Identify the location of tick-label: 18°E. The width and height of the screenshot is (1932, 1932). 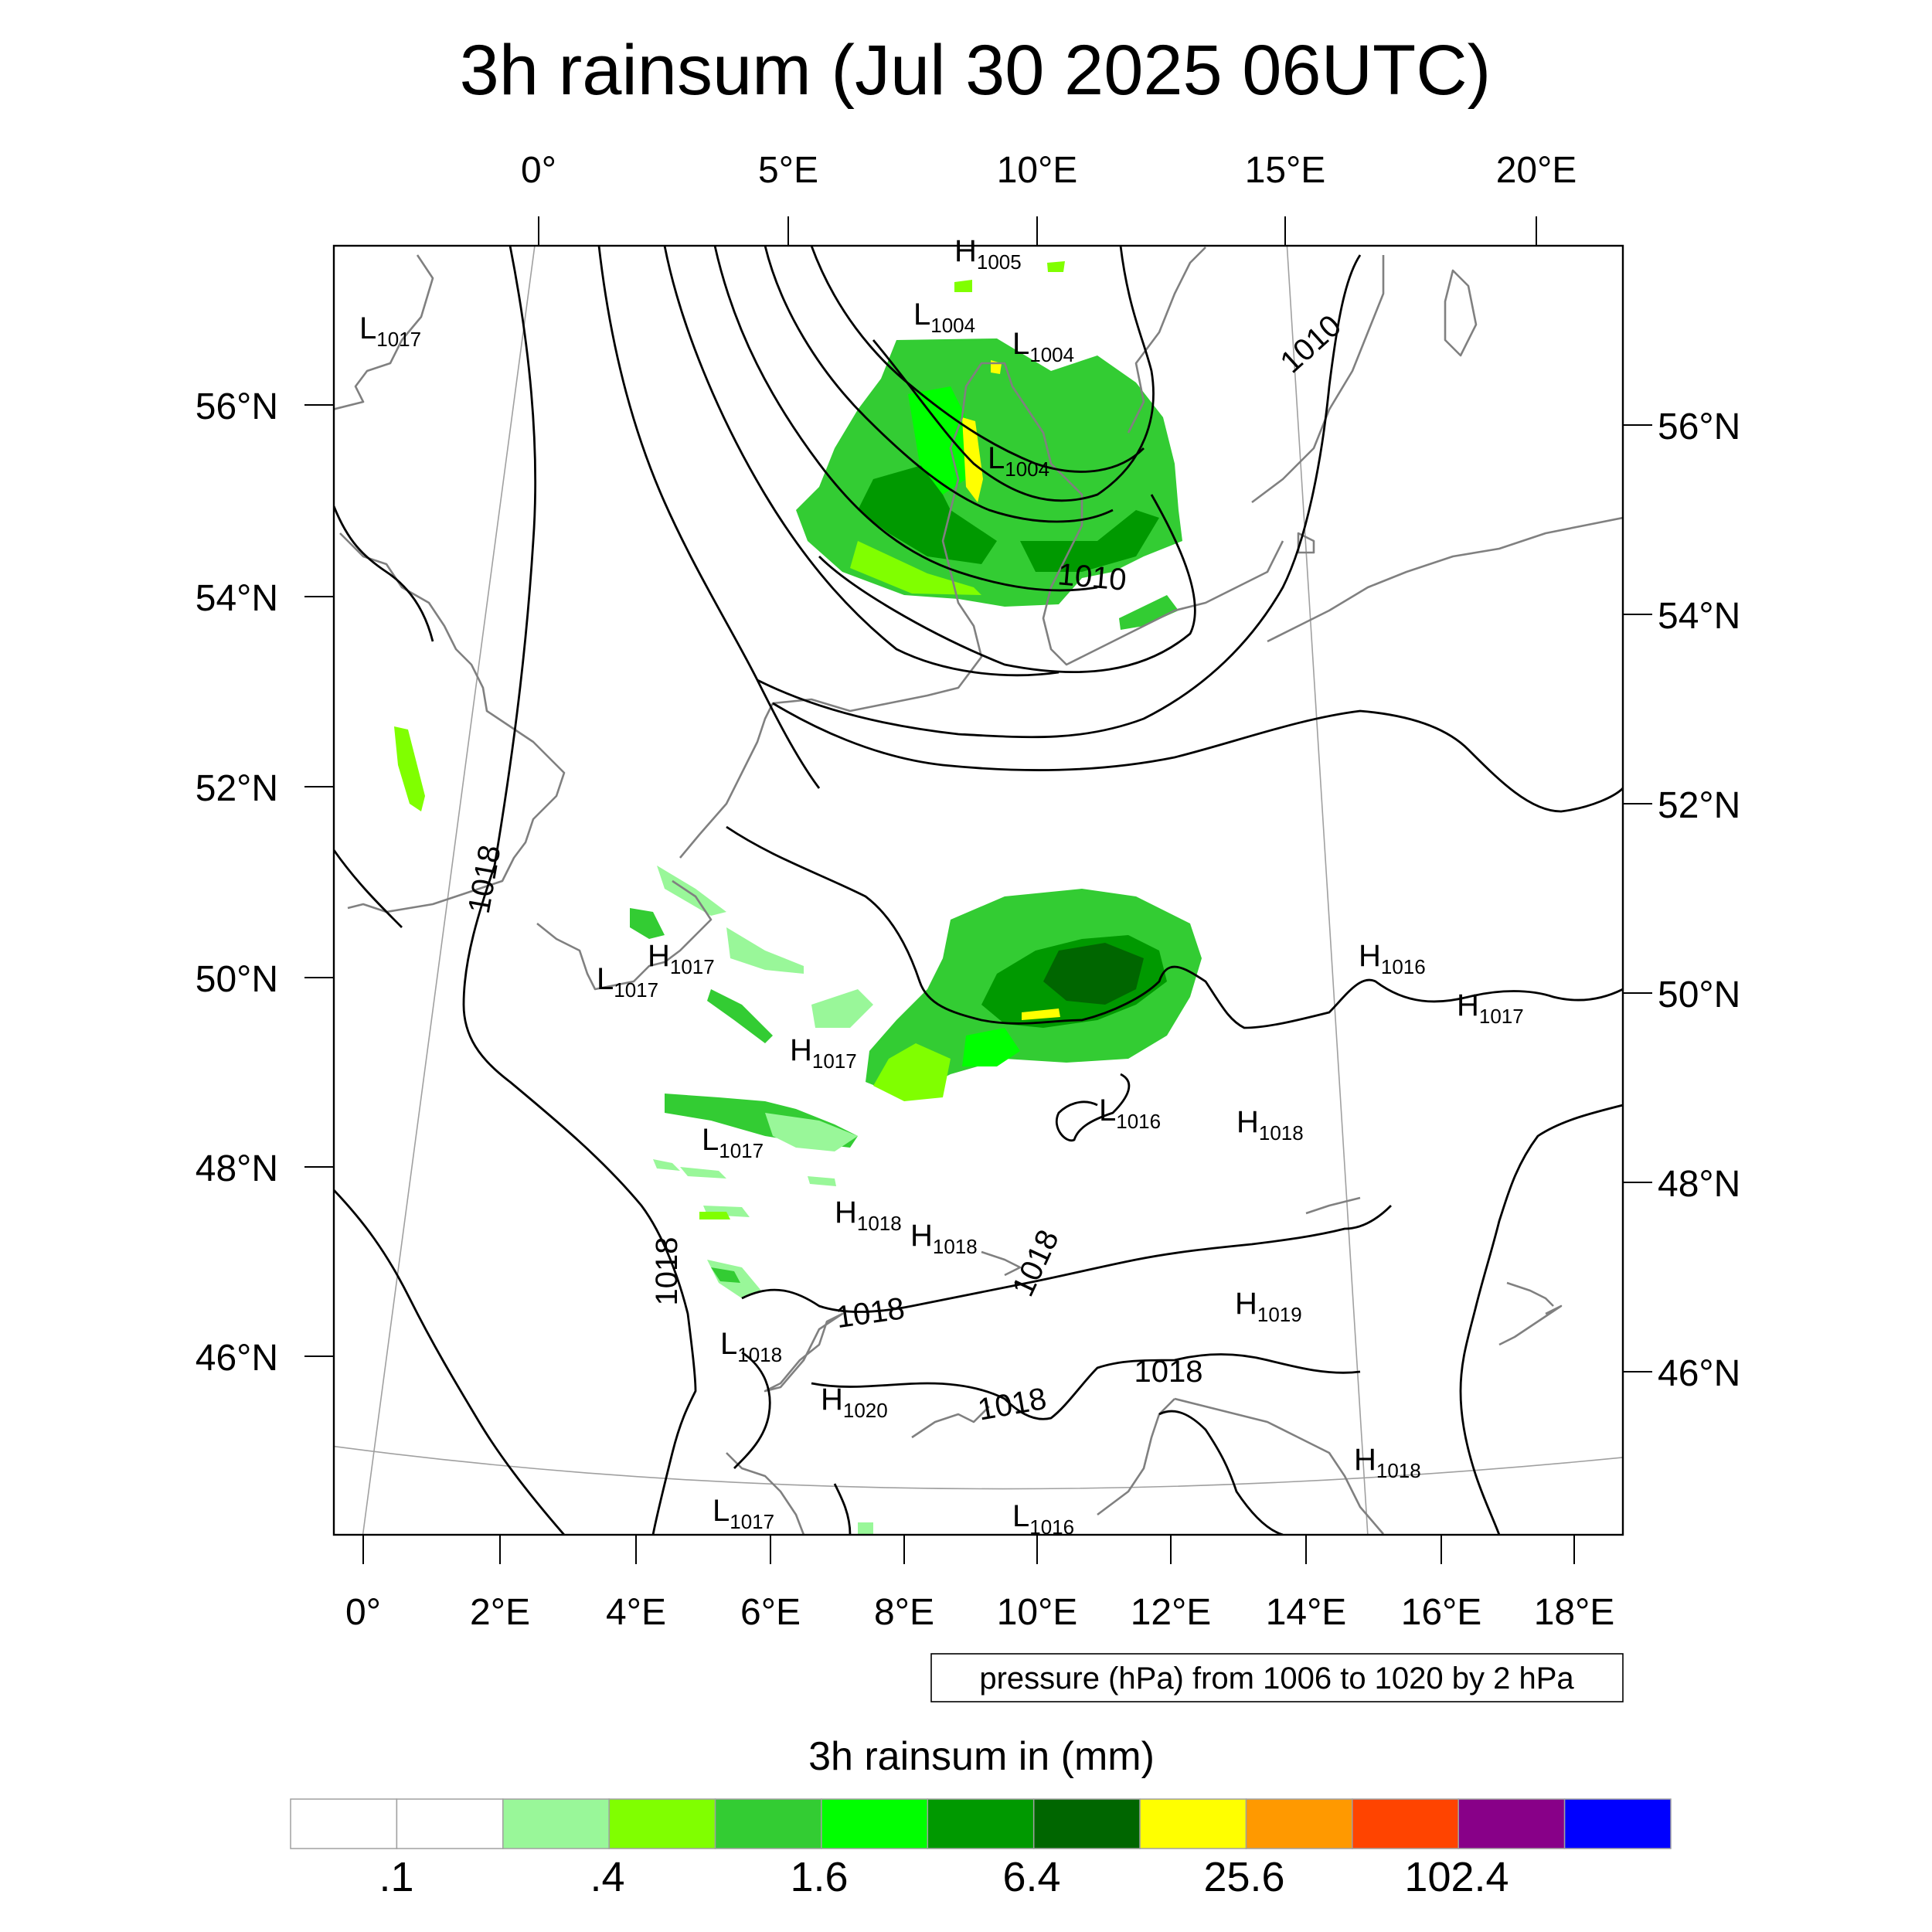
(1575, 1613).